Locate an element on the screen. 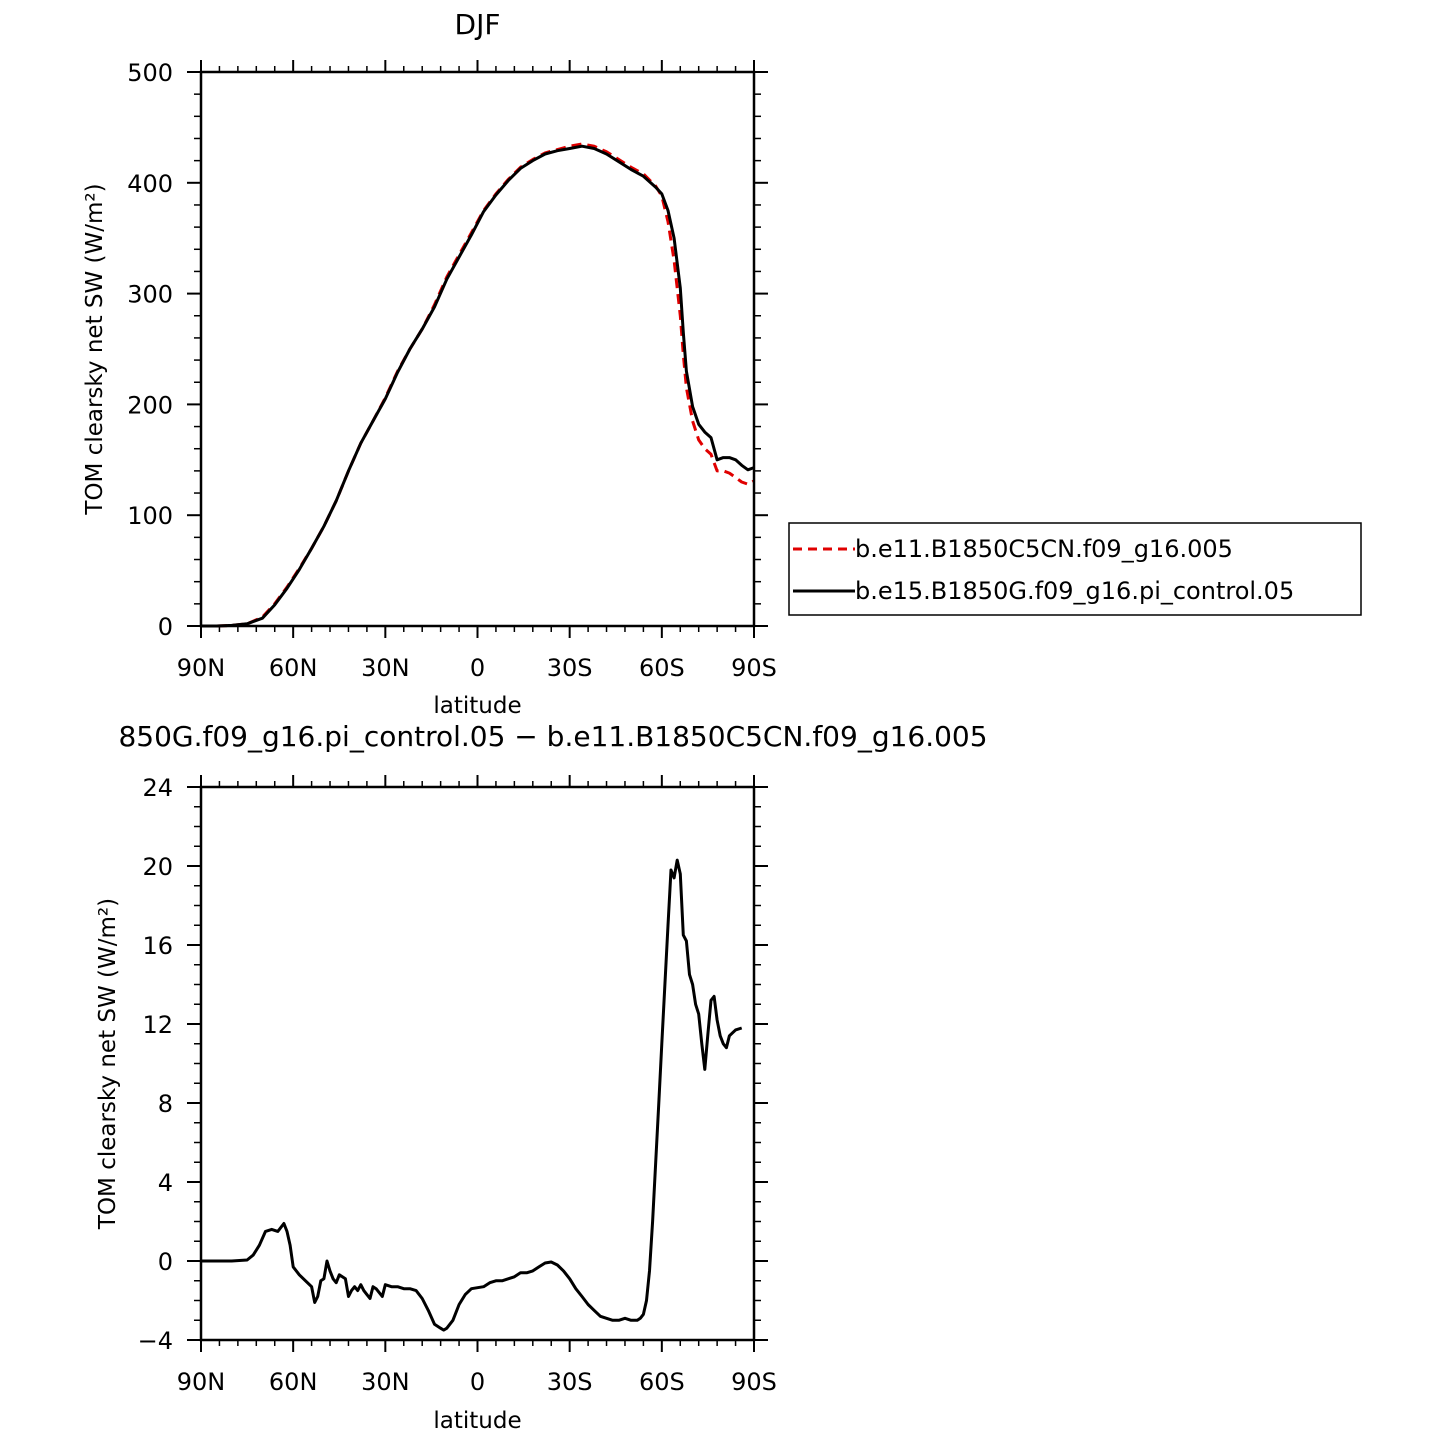  y-tick-label: 300 is located at coordinates (150, 295).